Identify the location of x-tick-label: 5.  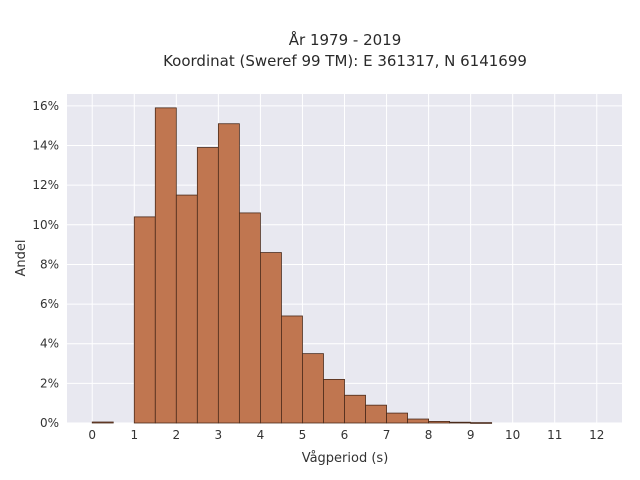
(303, 435).